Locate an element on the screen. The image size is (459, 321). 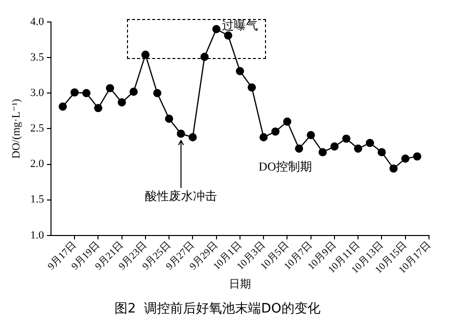
x-axis-title: 日期 is located at coordinates (239, 284).